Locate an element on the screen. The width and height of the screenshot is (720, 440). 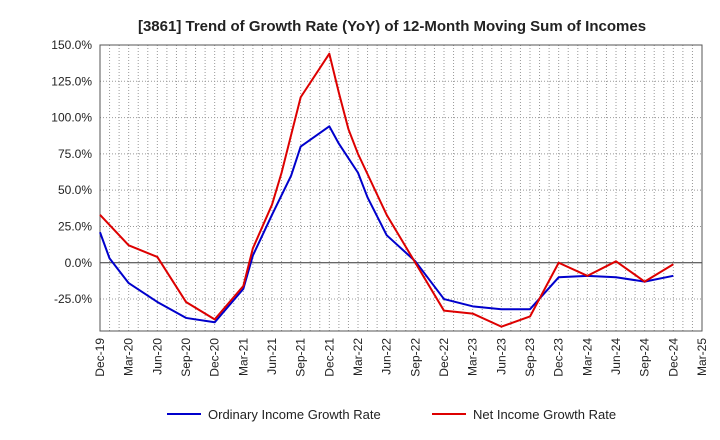
y-tick-label: 150.0% is located at coordinates (71, 45).